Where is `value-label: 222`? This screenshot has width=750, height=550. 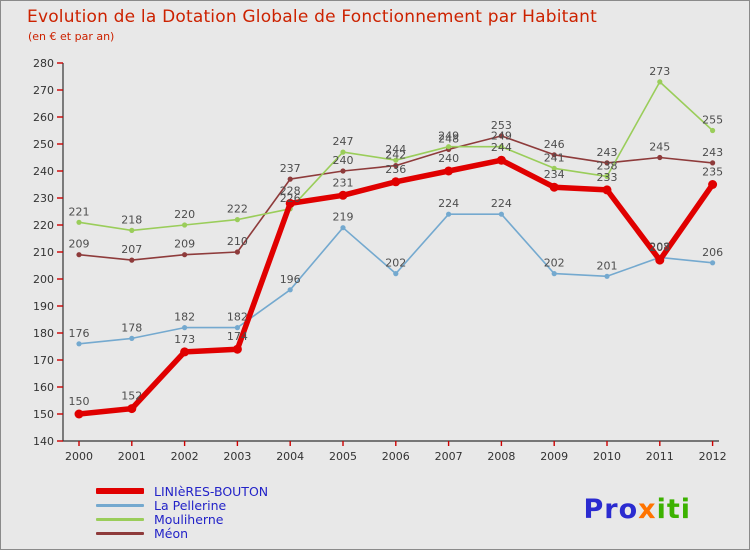
value-label: 222 is located at coordinates (237, 209).